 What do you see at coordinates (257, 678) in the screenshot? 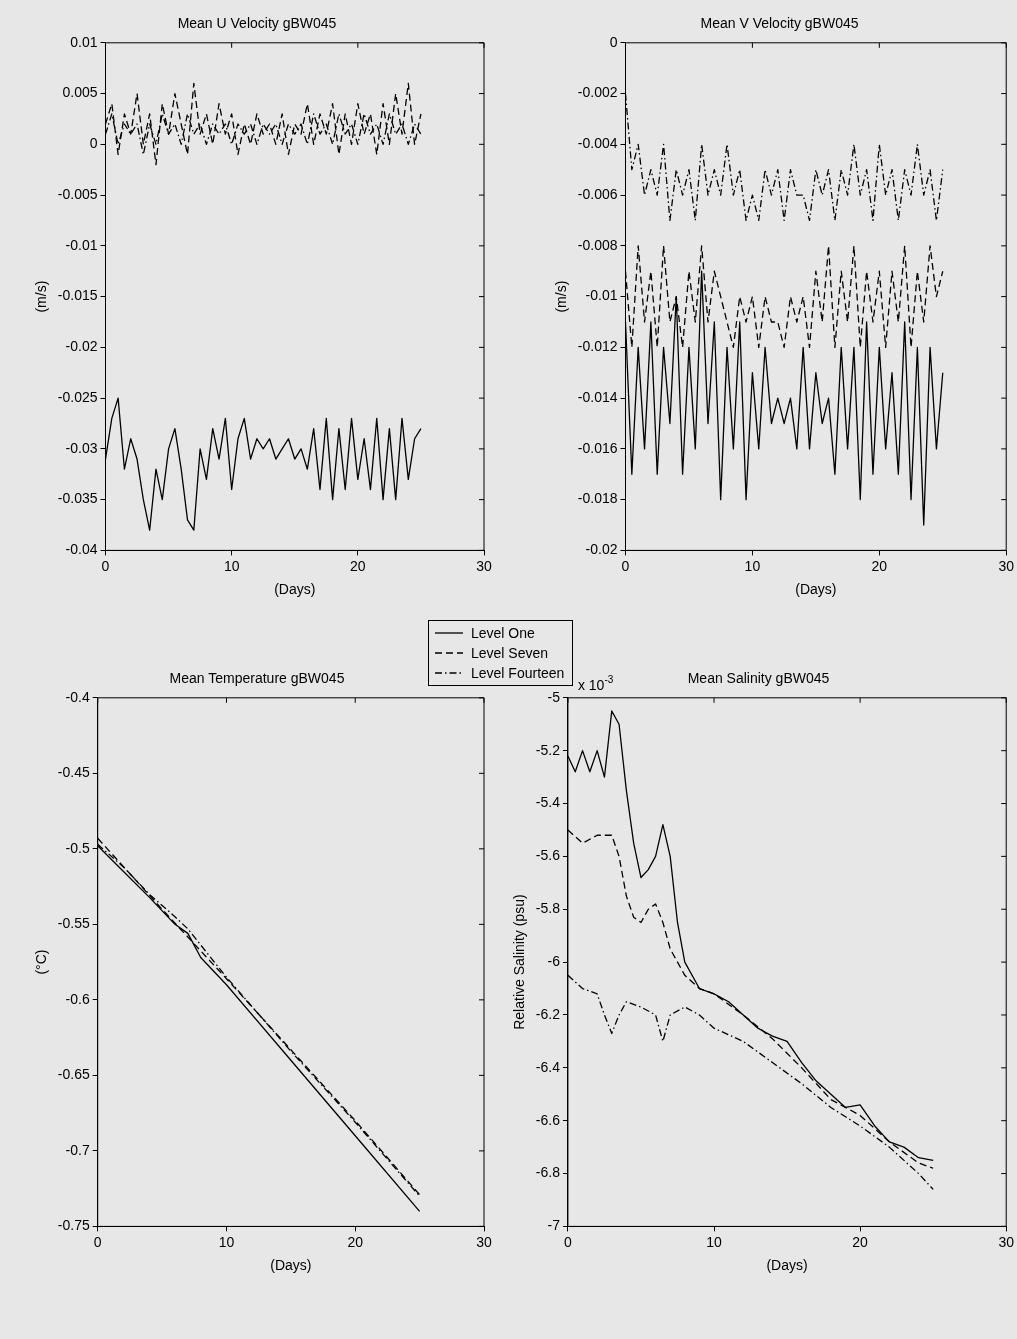
I see `chart-title: Mean Temperature gBW045` at bounding box center [257, 678].